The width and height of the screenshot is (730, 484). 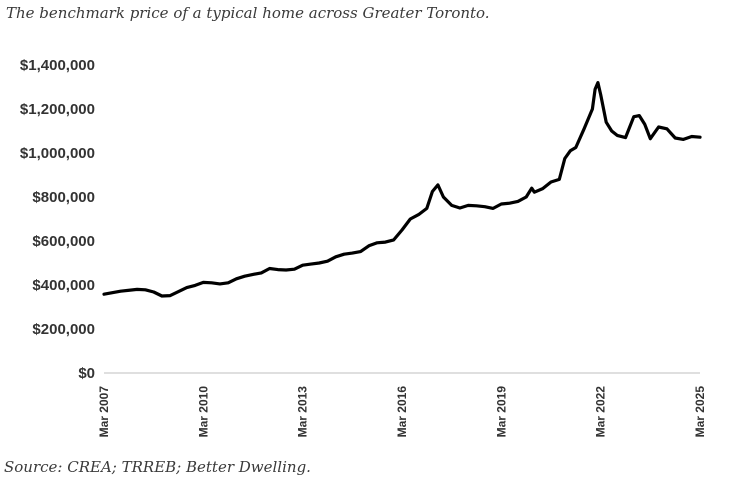 What do you see at coordinates (57, 153) in the screenshot?
I see `y-tick-label: $1,000,000` at bounding box center [57, 153].